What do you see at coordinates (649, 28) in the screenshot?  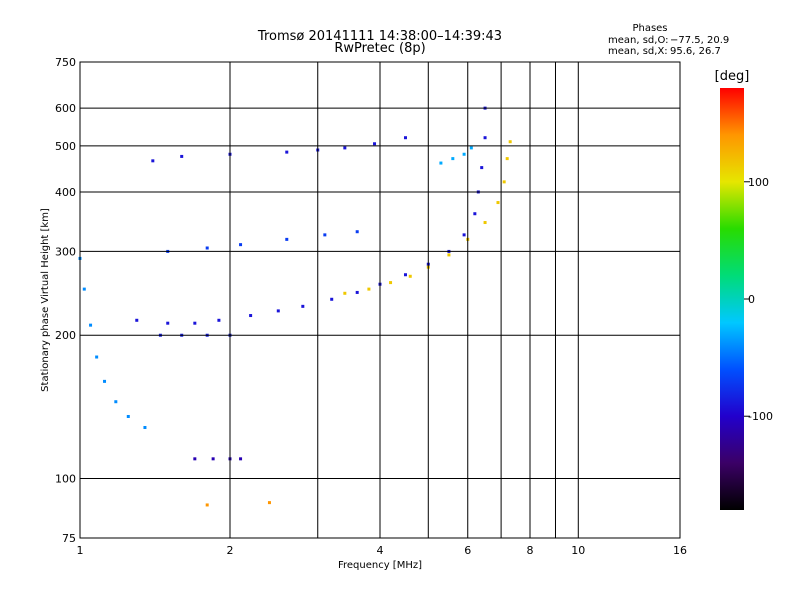 I see `stats-header: Phases` at bounding box center [649, 28].